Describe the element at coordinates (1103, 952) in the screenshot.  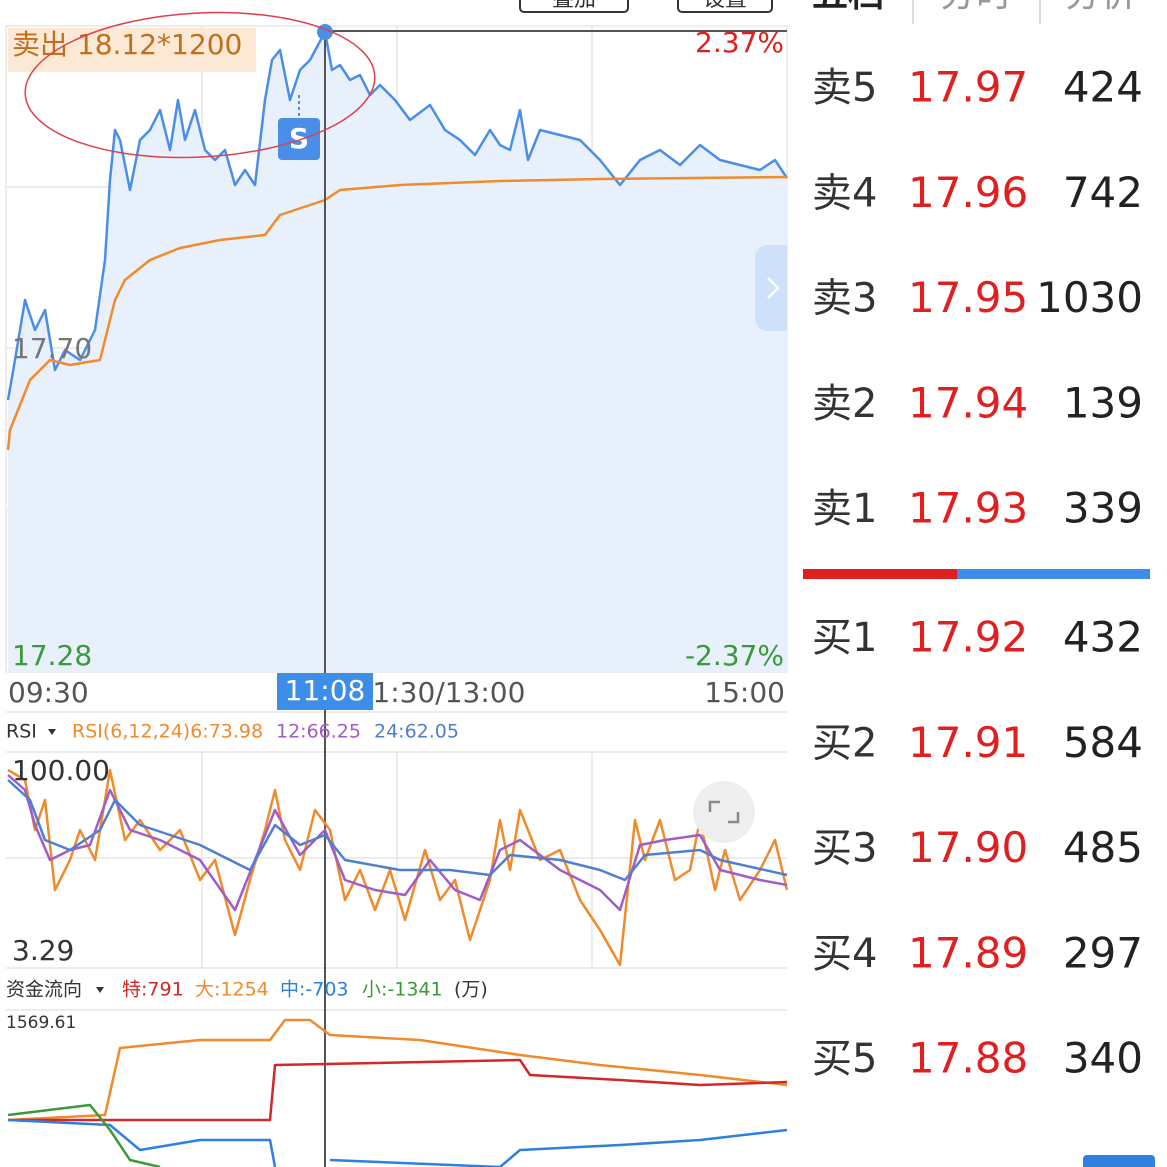
I see `level-volume: 297` at that location.